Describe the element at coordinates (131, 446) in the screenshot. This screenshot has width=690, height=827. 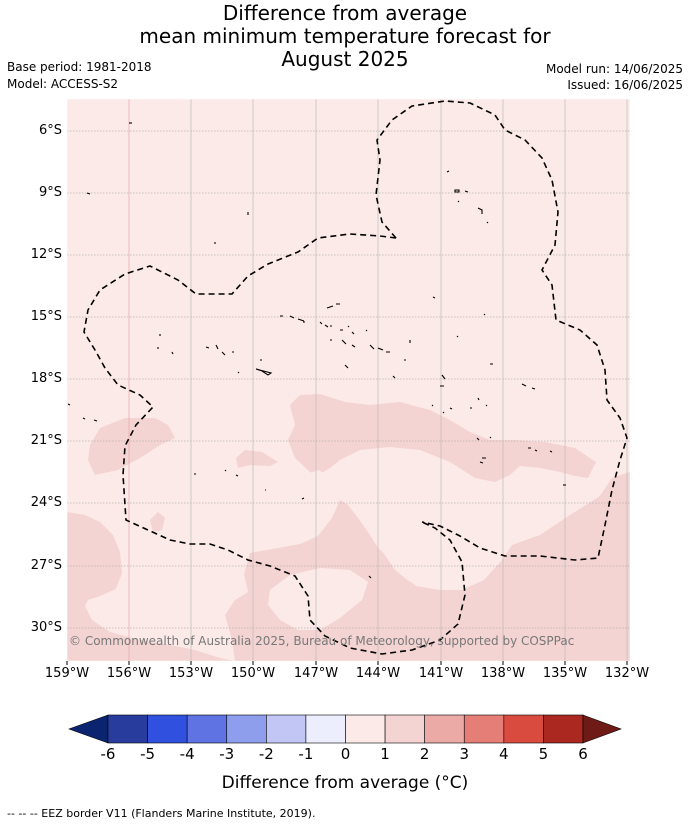
I see `anomaly-region-small-west` at that location.